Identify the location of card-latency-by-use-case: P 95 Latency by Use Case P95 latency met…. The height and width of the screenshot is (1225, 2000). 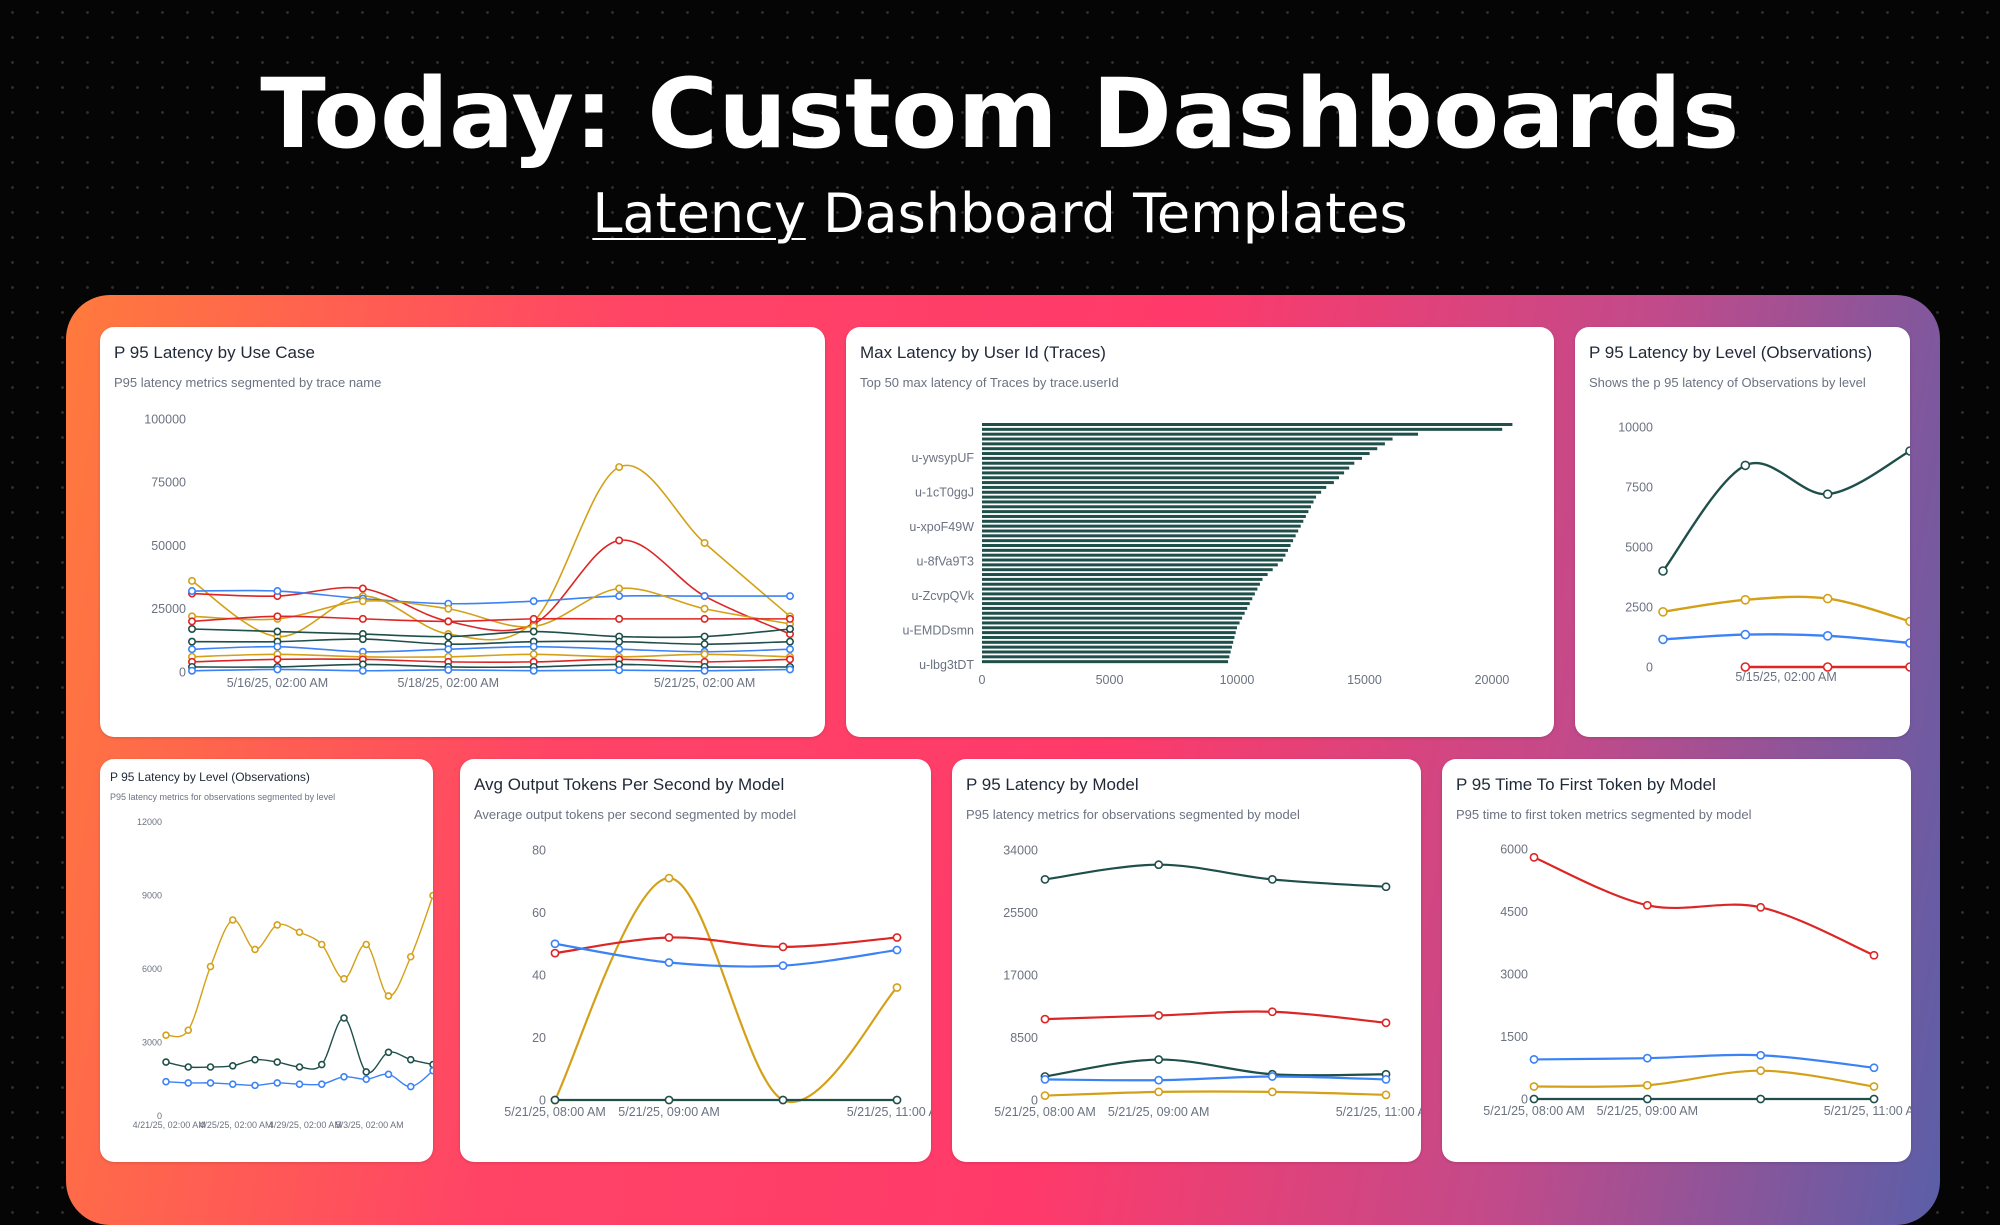
(462, 532).